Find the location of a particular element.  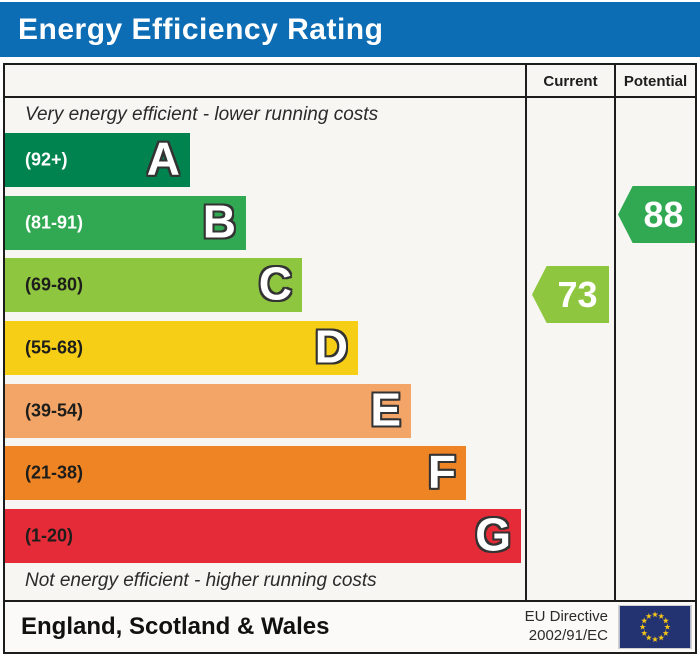

table-header-row: Current Potential is located at coordinates (350, 81).